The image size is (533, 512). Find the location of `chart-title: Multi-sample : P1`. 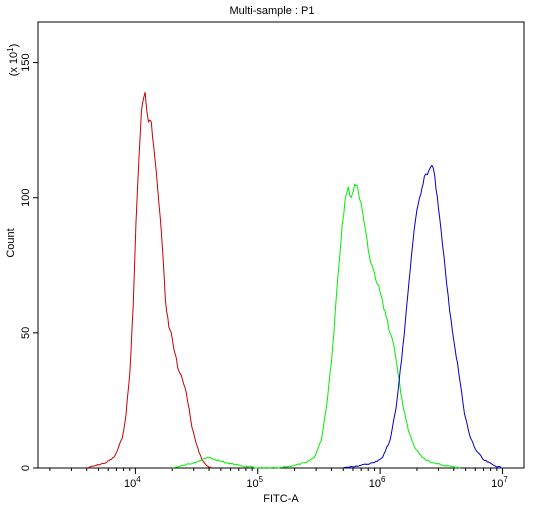

chart-title: Multi-sample : P1 is located at coordinates (272, 11).